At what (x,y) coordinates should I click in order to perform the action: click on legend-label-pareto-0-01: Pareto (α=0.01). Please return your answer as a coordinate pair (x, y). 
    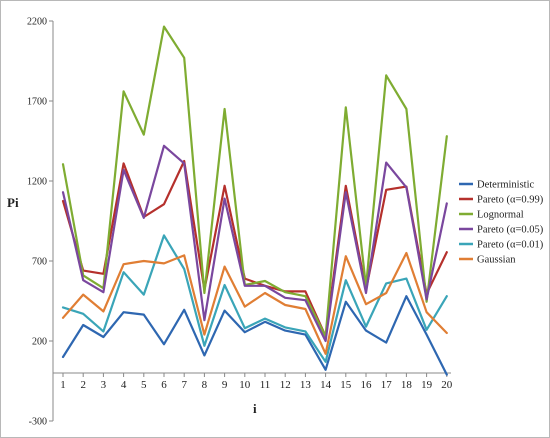
    Looking at the image, I should click on (510, 245).